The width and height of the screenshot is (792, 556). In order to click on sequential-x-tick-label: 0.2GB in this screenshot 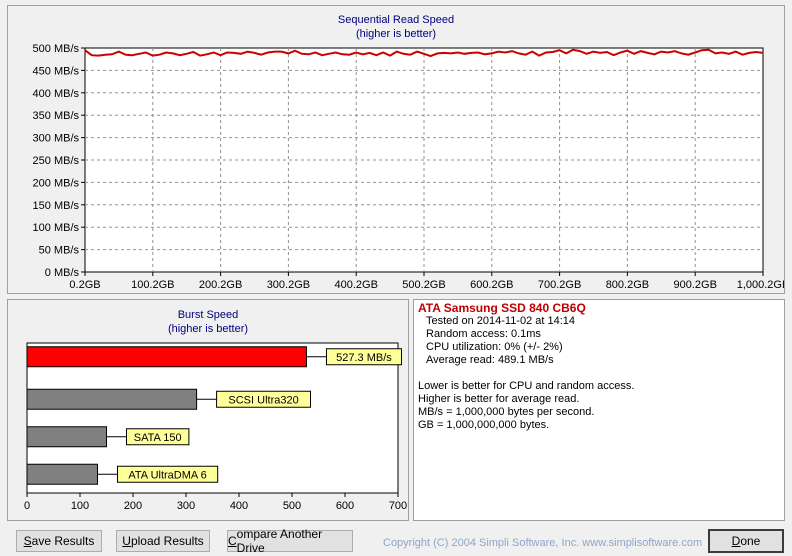, I will do `click(84, 285)`.